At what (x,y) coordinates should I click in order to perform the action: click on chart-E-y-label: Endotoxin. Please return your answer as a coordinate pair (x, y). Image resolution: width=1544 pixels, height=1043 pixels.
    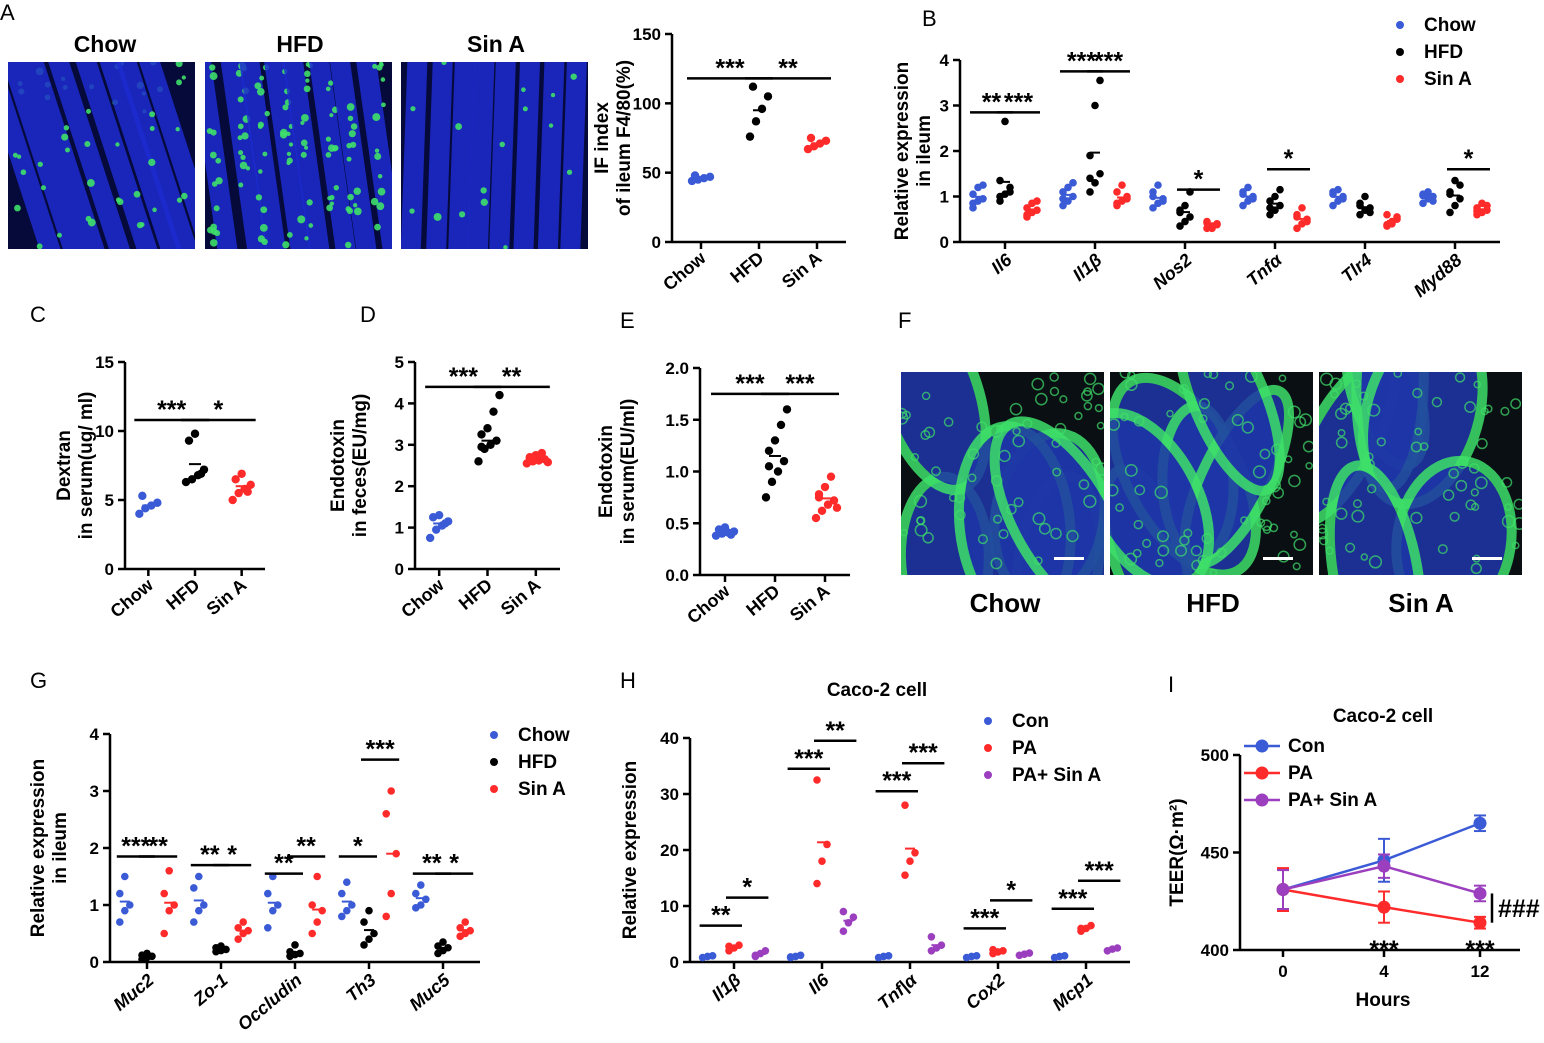
    Looking at the image, I should click on (606, 471).